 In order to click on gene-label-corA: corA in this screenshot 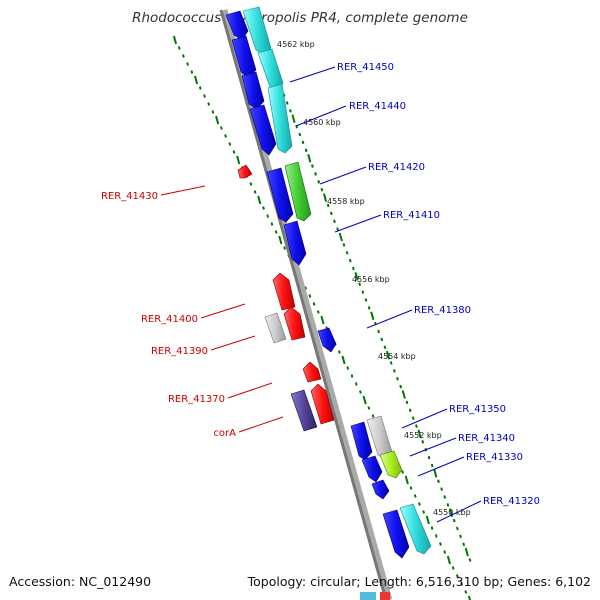, I will do `click(224, 433)`.